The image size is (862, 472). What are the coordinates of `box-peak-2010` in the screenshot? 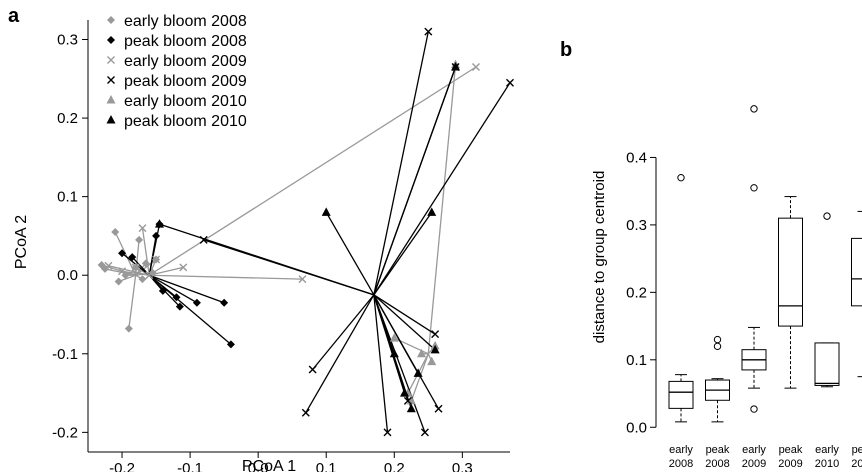 It's located at (856, 294).